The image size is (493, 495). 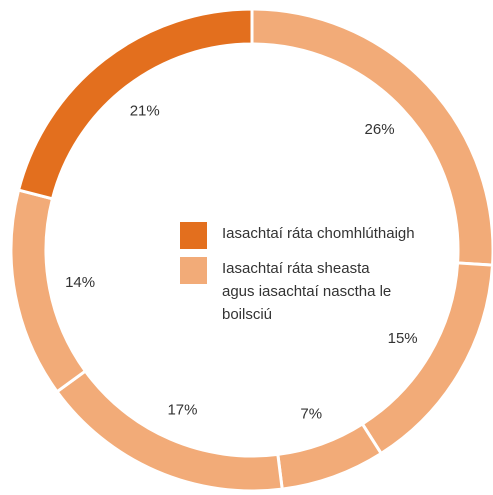 I want to click on value-label: 15%, so click(x=403, y=338).